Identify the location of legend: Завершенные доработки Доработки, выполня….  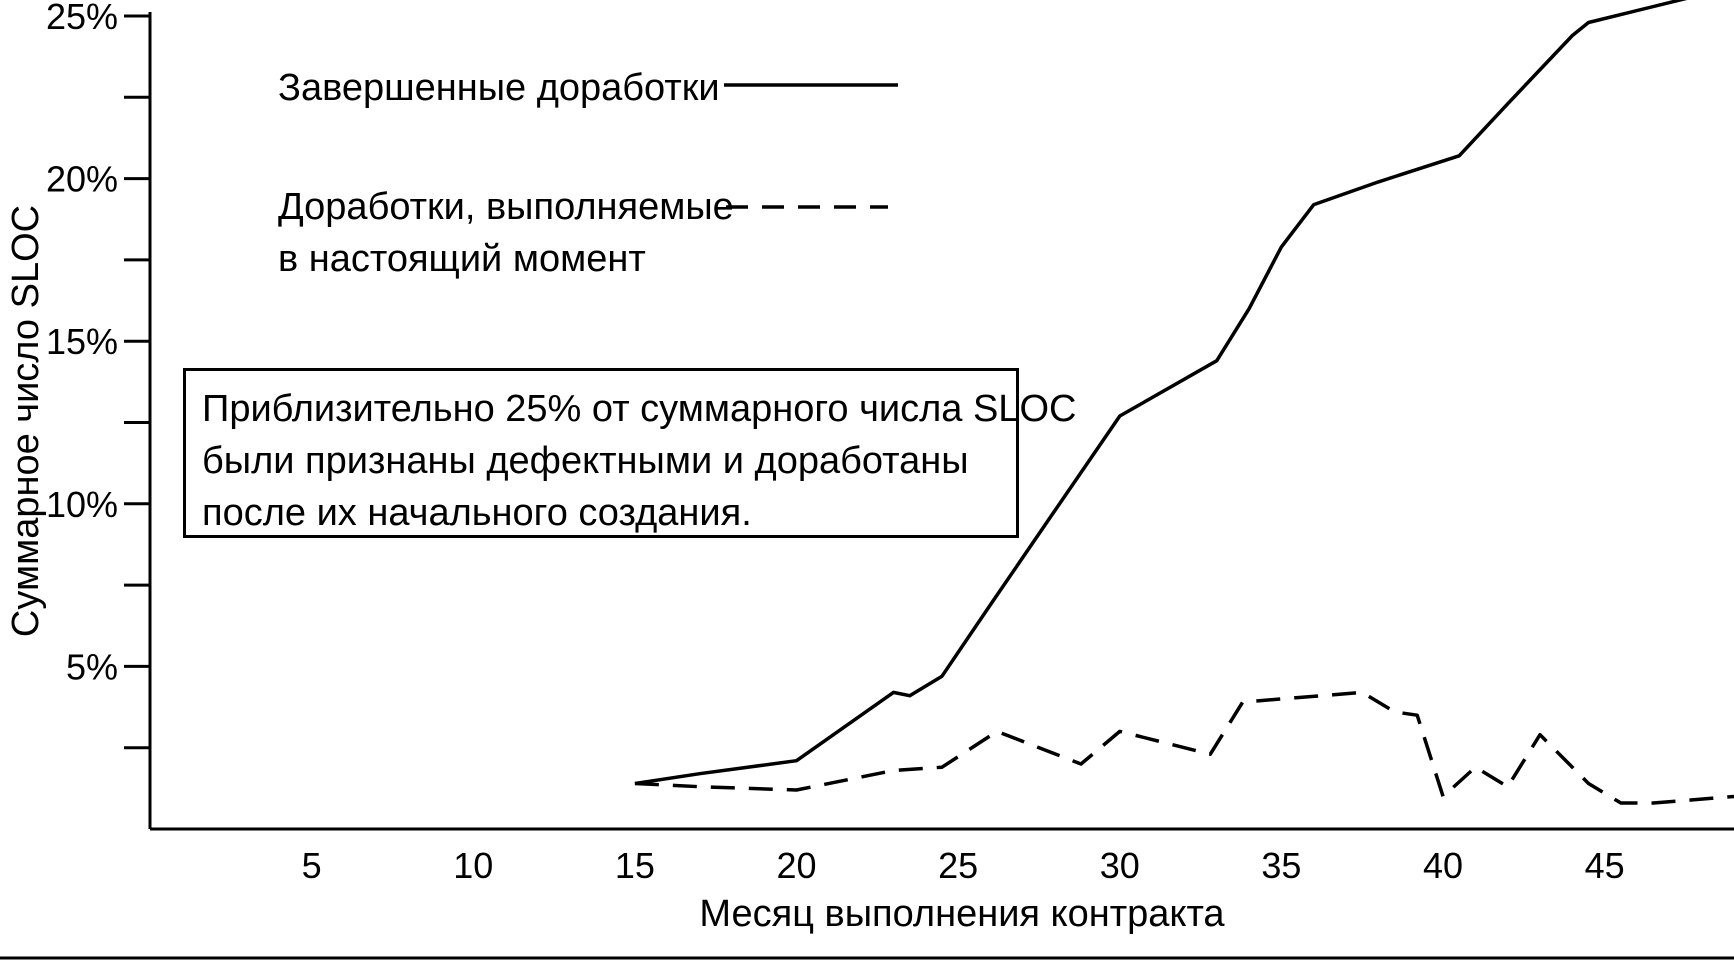
(588, 173).